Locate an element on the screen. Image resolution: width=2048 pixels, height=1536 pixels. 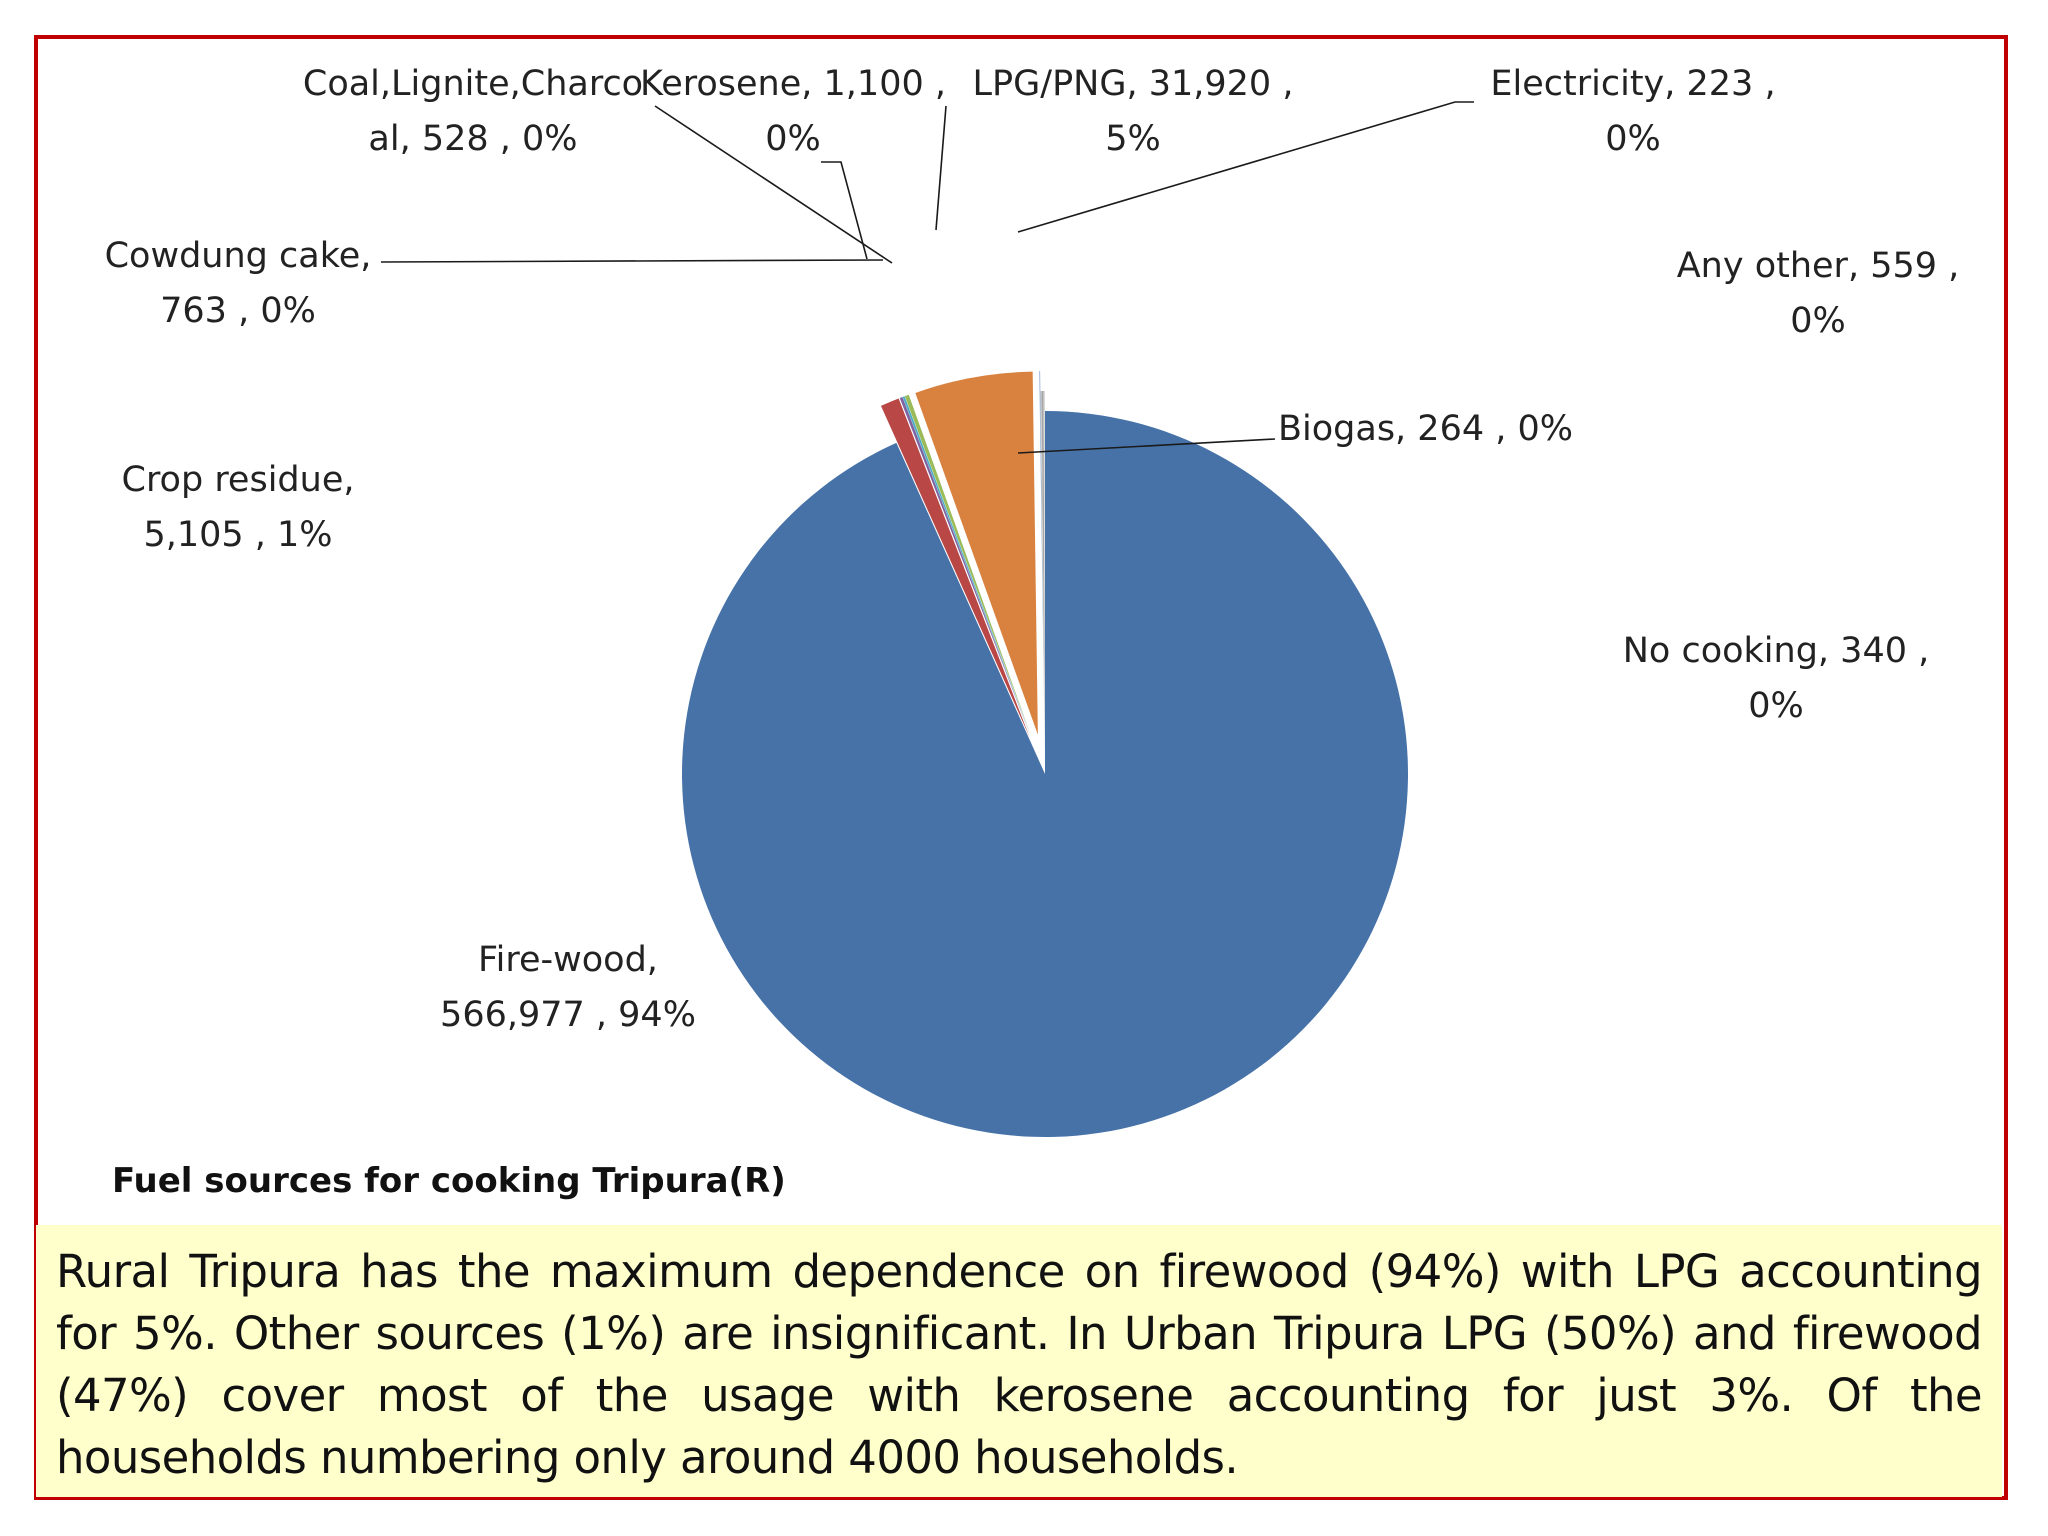
pie-slice-lpg-png is located at coordinates (976, 553).